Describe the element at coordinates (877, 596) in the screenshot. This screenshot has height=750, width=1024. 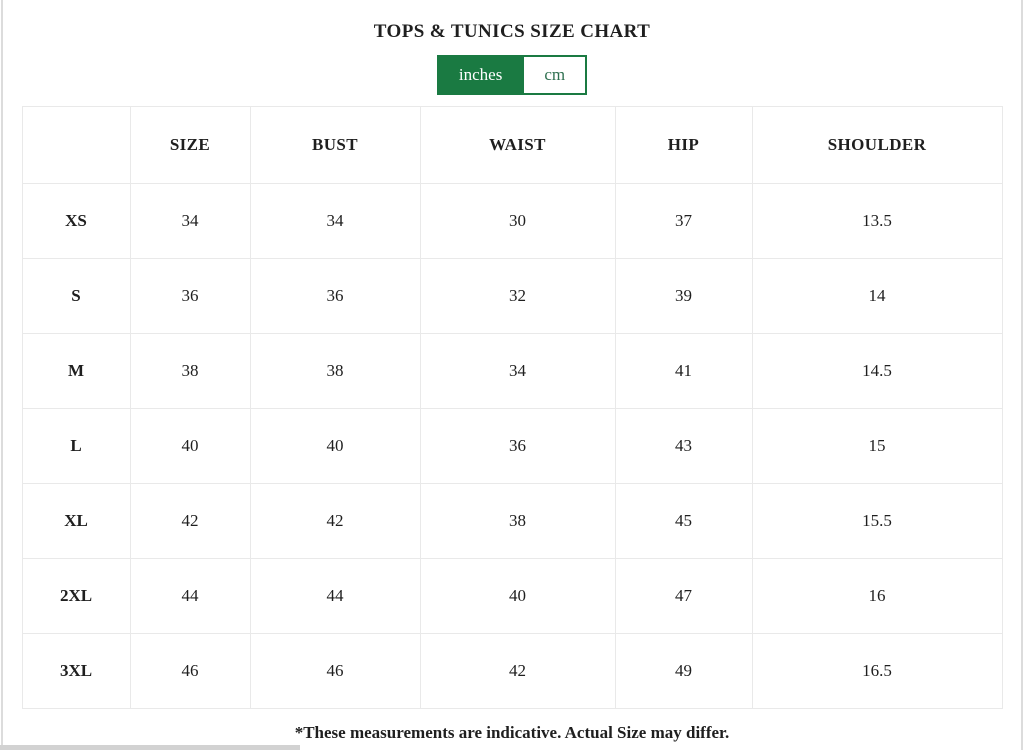
I see `table-cell: 16` at that location.